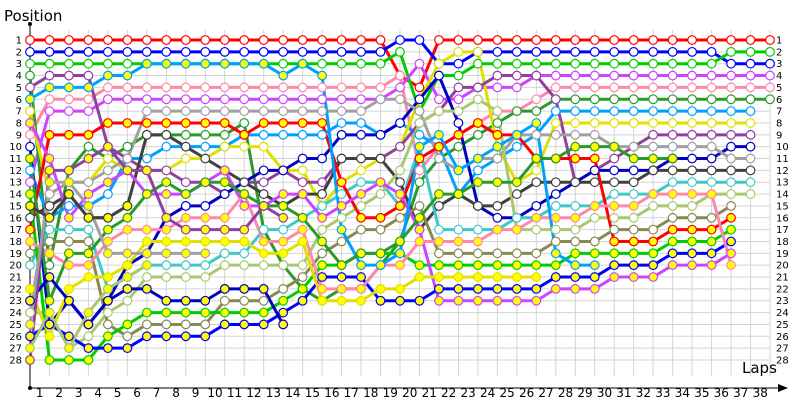  What do you see at coordinates (88, 146) in the screenshot?
I see `series-6-point` at bounding box center [88, 146].